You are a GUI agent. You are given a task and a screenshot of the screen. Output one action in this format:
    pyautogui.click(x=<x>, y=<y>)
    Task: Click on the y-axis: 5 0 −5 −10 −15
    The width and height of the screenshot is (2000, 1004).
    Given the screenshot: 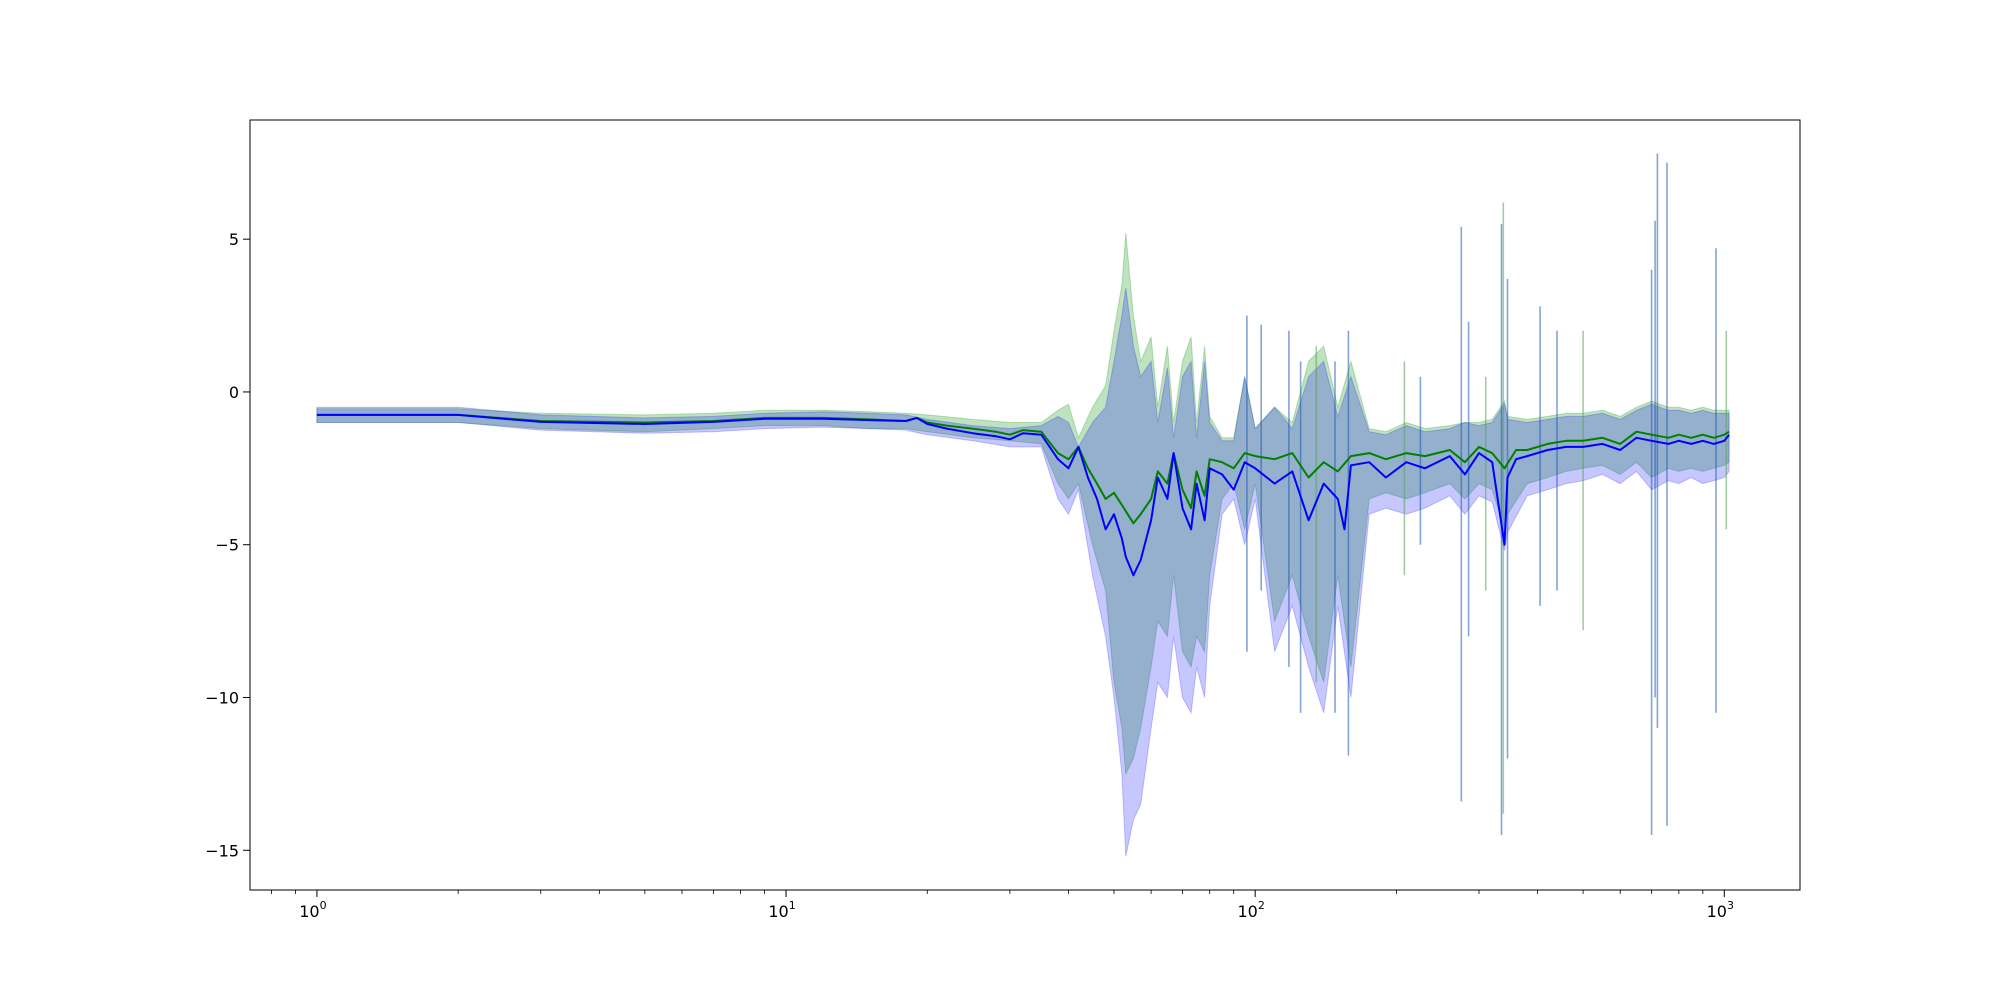 What is the action you would take?
    pyautogui.click(x=227, y=545)
    